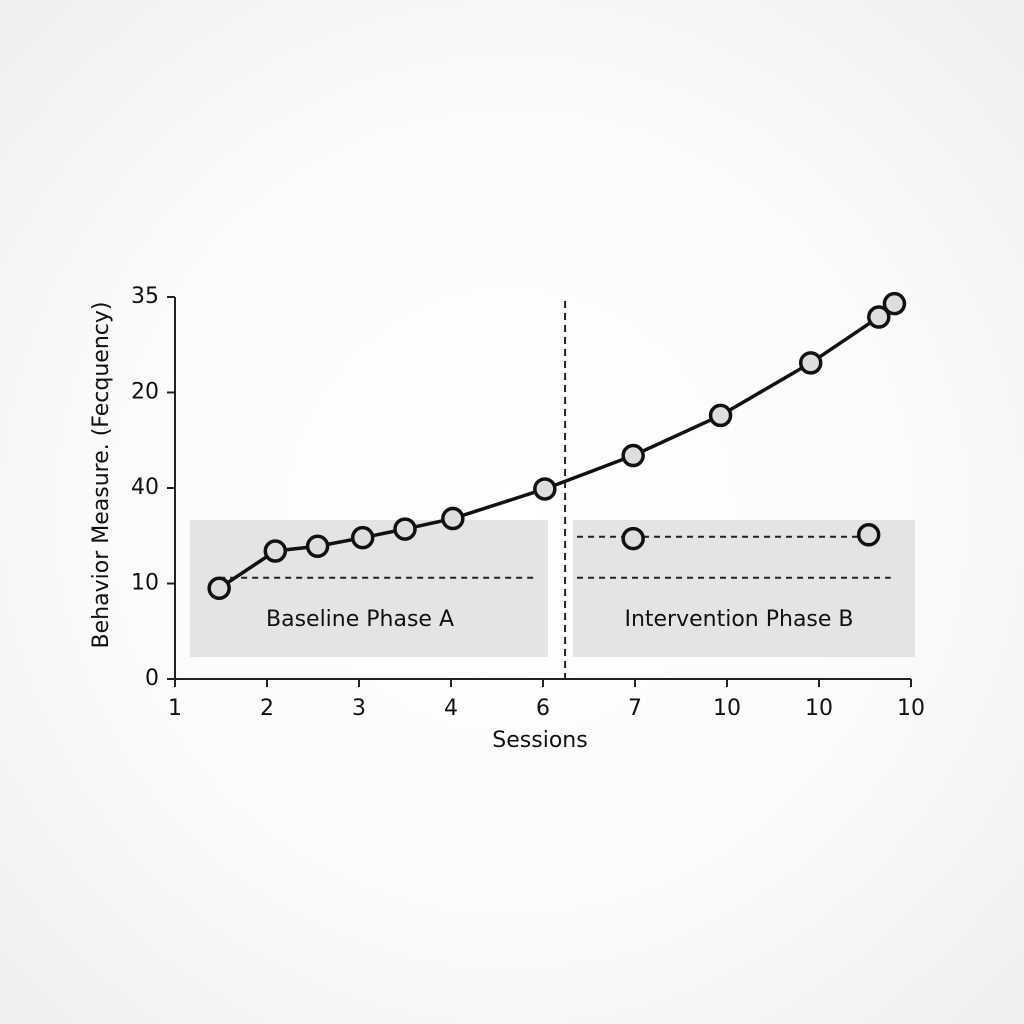  What do you see at coordinates (738, 619) in the screenshot?
I see `phase-label: Intervention Phase B` at bounding box center [738, 619].